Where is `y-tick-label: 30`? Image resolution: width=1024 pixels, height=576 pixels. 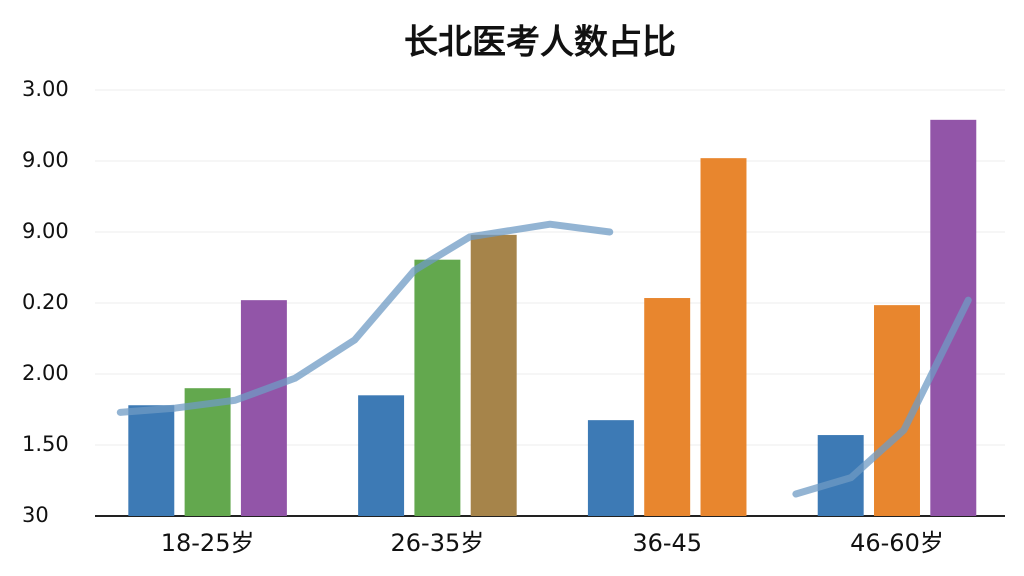
y-tick-label: 30 is located at coordinates (35, 515).